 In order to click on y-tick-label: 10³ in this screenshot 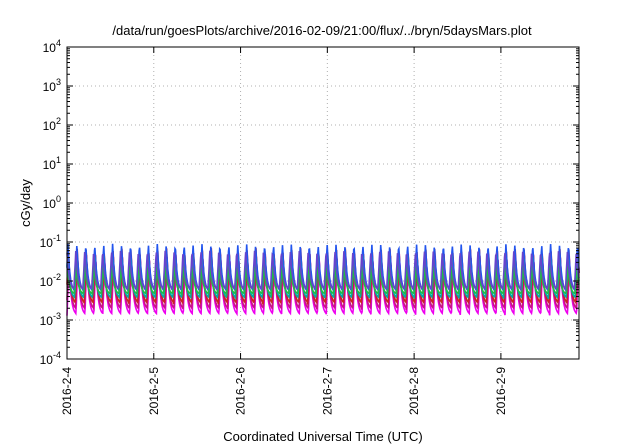, I will do `click(52, 85)`.